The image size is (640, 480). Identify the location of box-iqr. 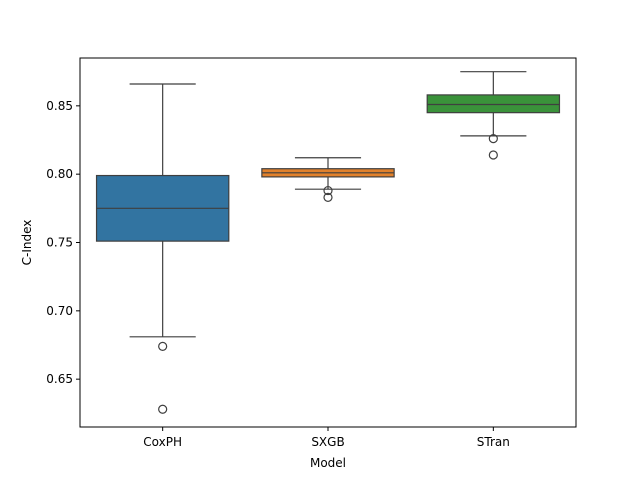
(493, 104).